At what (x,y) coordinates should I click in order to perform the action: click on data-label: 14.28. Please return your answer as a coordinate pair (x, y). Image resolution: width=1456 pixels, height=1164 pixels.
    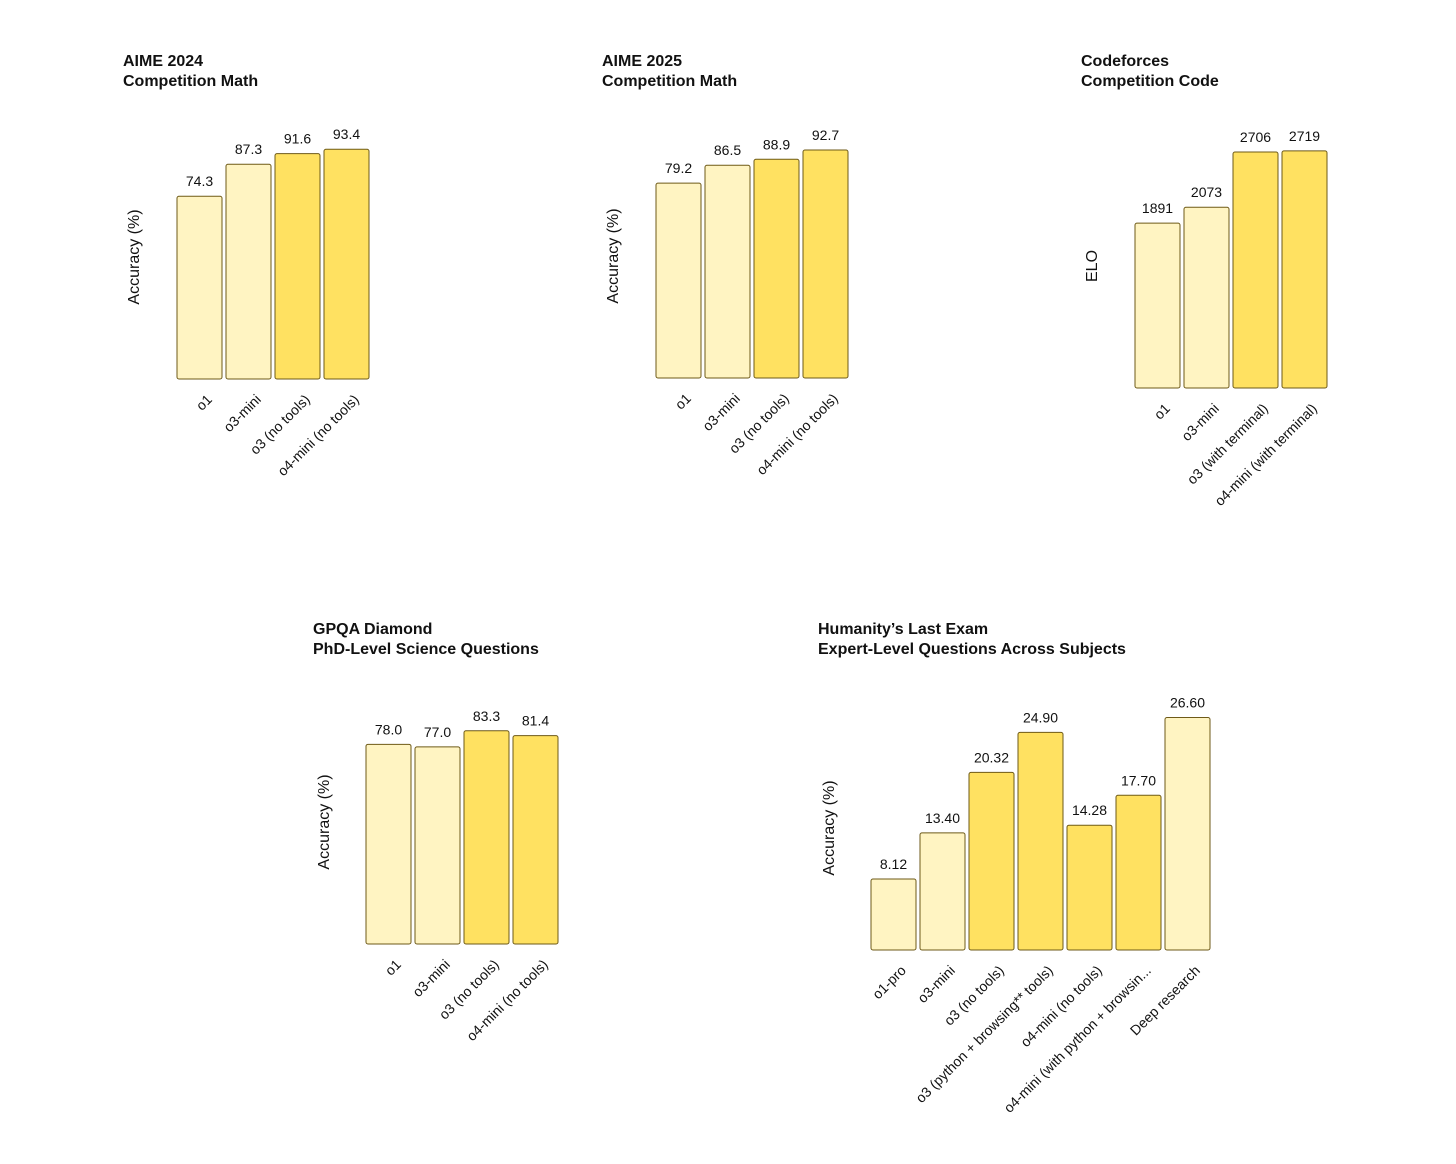
    Looking at the image, I should click on (1089, 810).